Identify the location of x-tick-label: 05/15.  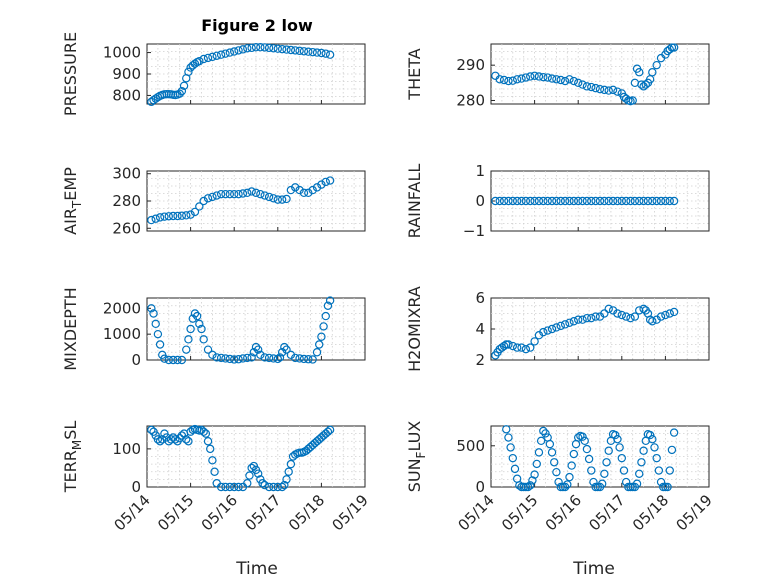
(519, 512).